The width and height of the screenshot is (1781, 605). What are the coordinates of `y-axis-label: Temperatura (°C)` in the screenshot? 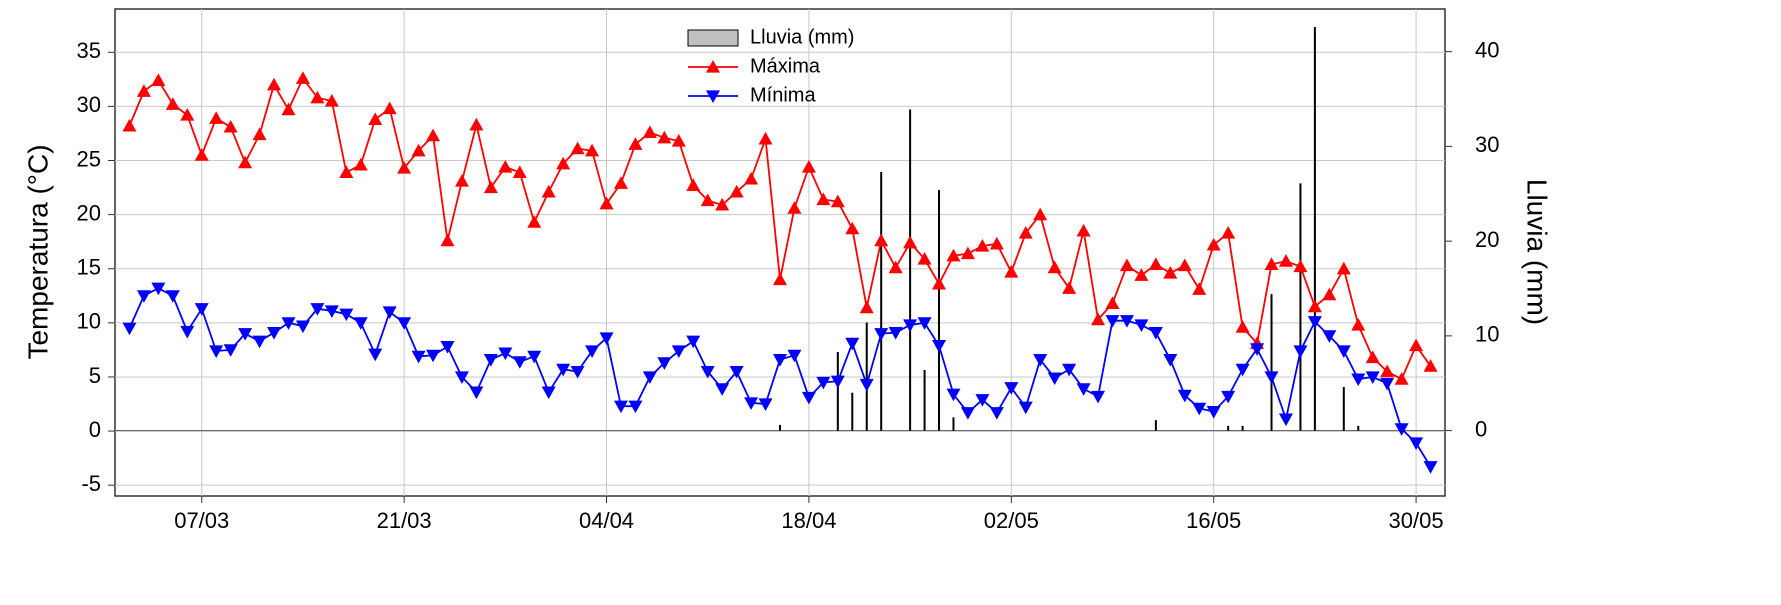 It's located at (37, 251).